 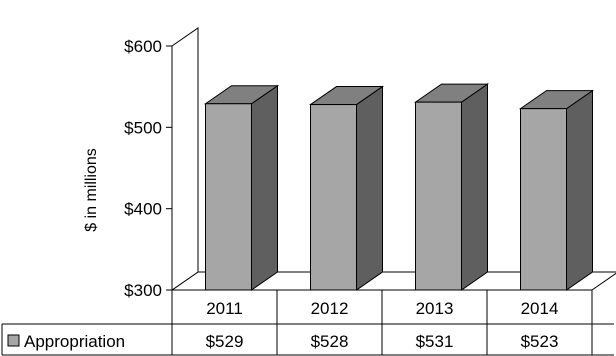 What do you see at coordinates (435, 308) in the screenshot?
I see `x-tick-label: 2013` at bounding box center [435, 308].